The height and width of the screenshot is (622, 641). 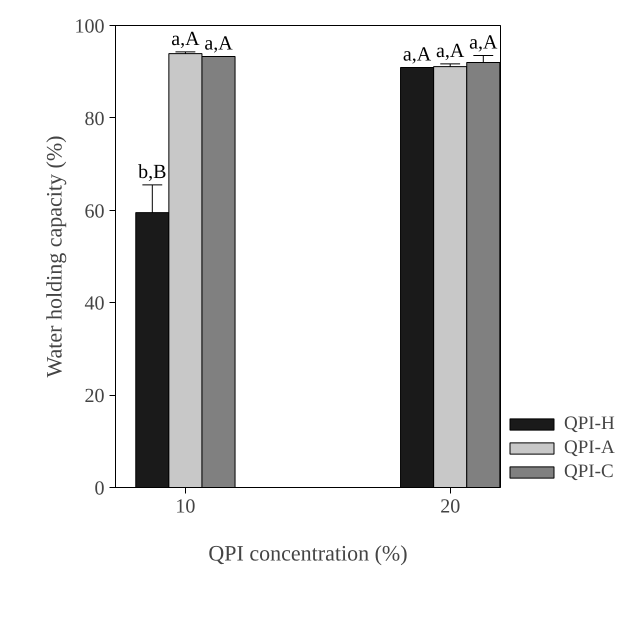 I want to click on legend-label: QPI-A, so click(x=589, y=448).